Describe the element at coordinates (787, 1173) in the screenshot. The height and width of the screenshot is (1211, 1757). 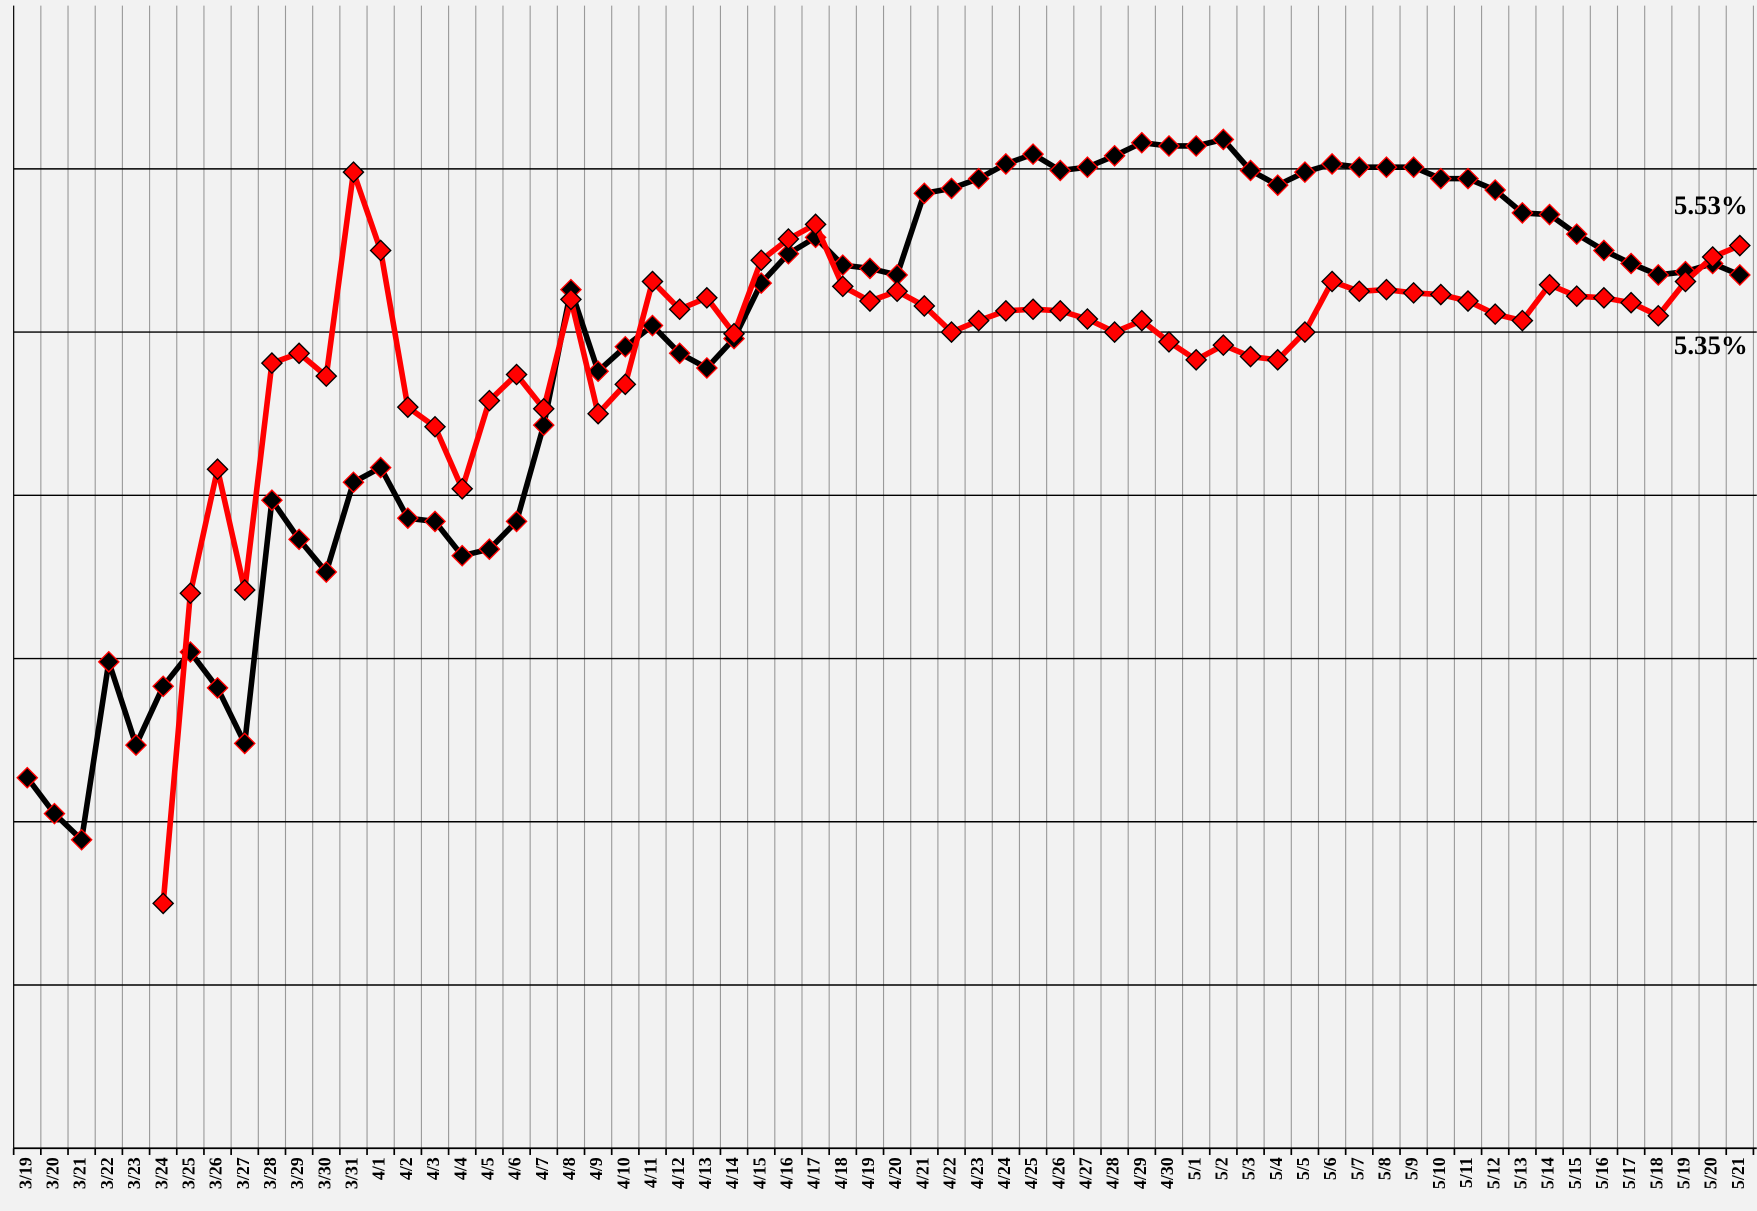
I see `x-tick-label: 4/16` at that location.